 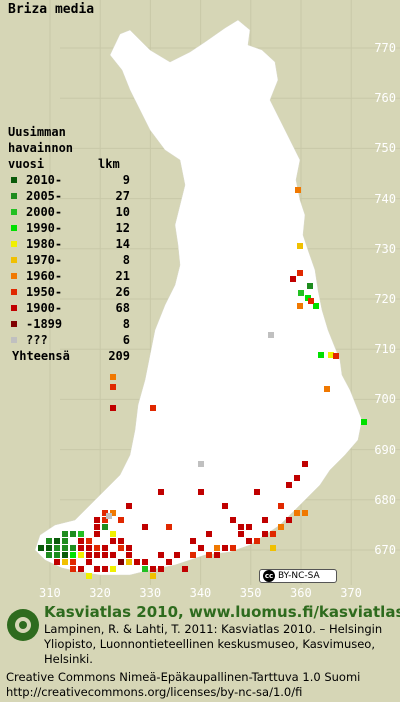 I want to click on cc-license-badge: cc BY-NC-SA, so click(x=298, y=576).